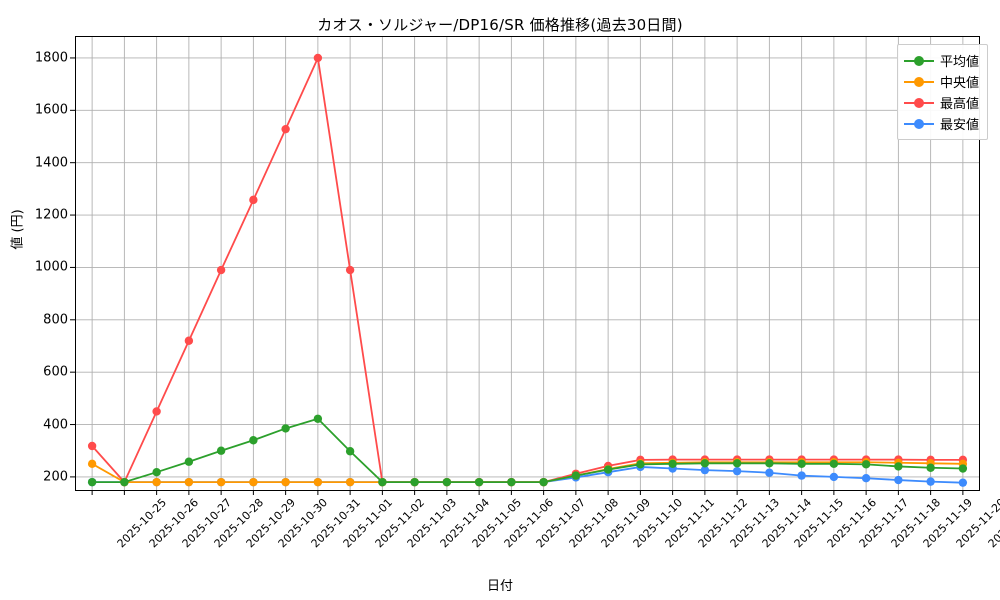  What do you see at coordinates (303, 523) in the screenshot?
I see `x-tick-label: 2025-10-30` at bounding box center [303, 523].